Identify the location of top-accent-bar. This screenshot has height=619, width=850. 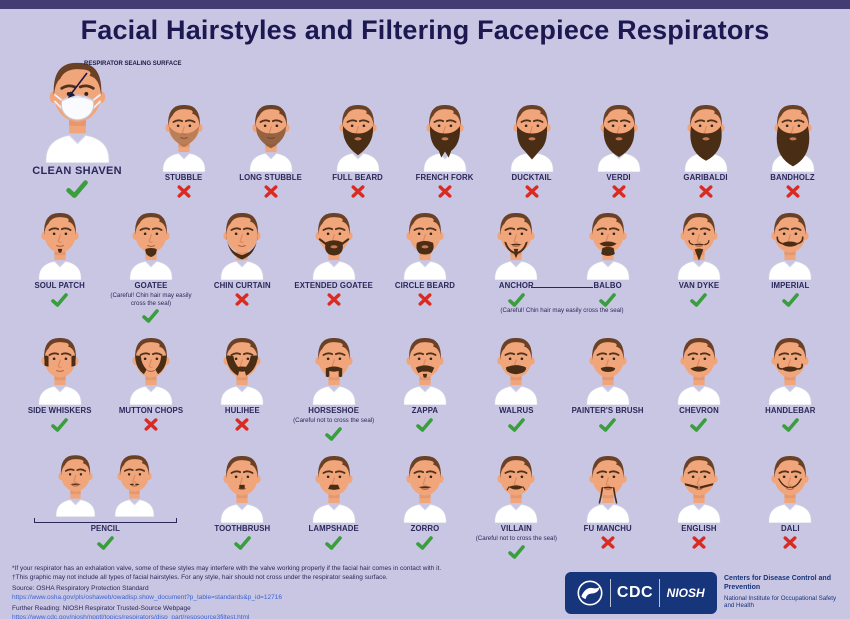
(425, 4).